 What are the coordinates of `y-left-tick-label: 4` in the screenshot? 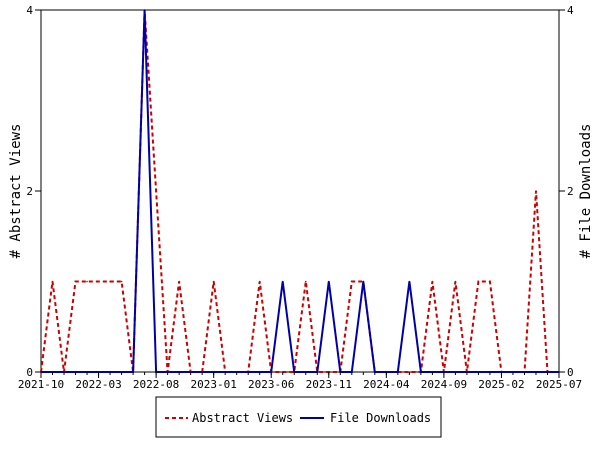 It's located at (29, 10).